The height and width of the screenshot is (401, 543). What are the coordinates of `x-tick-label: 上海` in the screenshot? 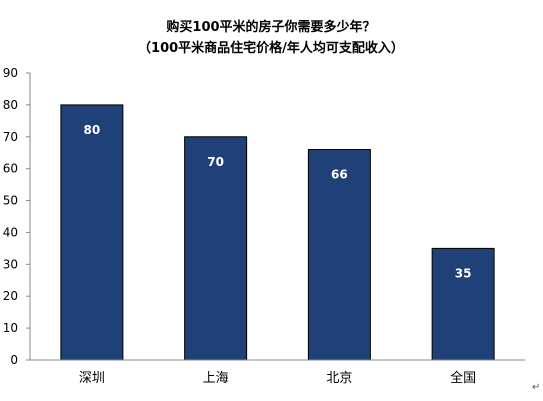 It's located at (216, 378).